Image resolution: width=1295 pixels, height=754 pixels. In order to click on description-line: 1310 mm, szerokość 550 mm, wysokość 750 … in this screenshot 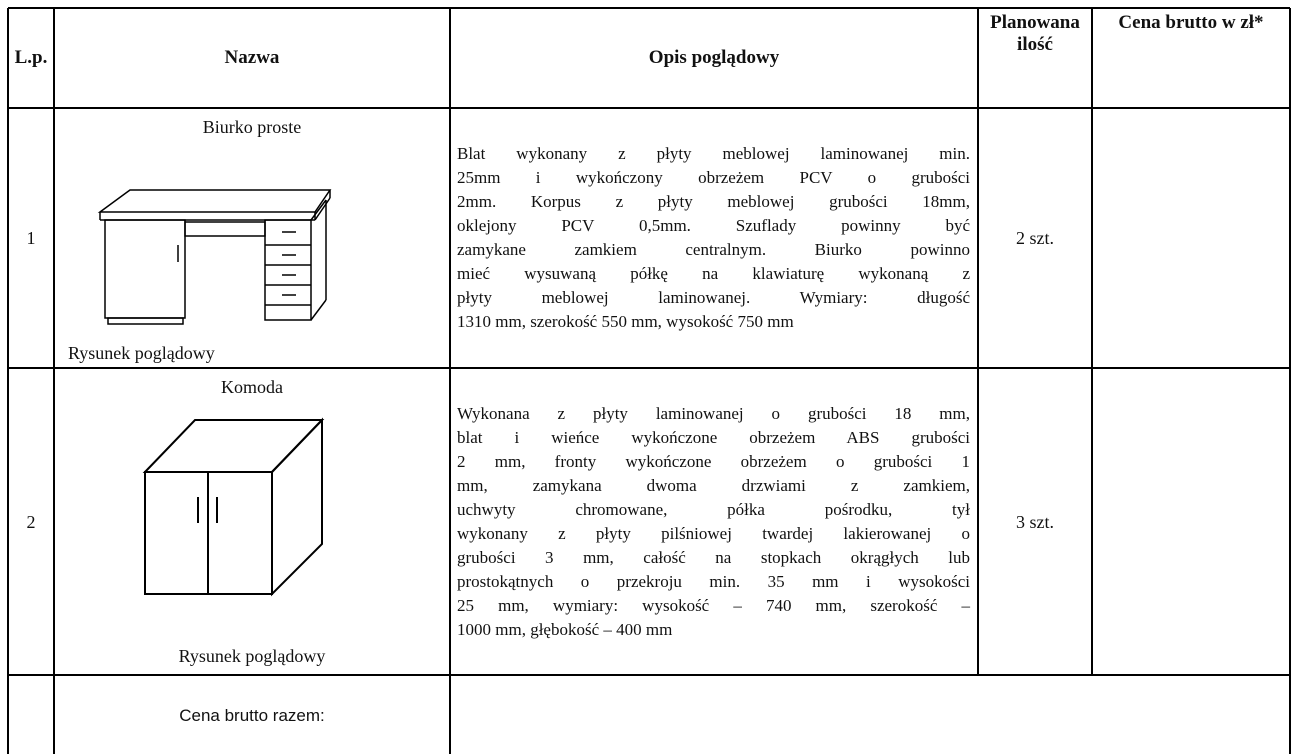, I will do `click(625, 321)`.